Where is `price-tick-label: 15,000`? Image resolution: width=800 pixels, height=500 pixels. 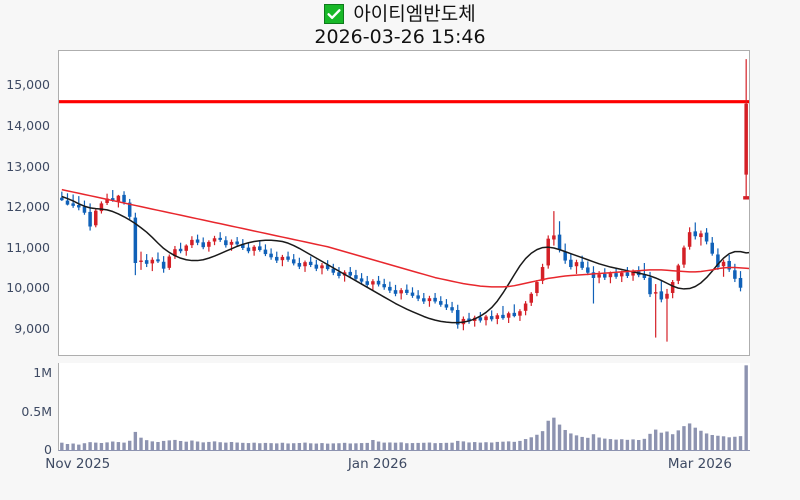
price-tick-label: 15,000 is located at coordinates (28, 85).